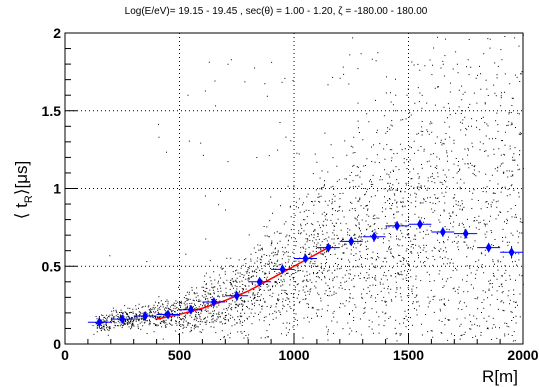 This screenshot has width=539, height=387. Describe the element at coordinates (23, 190) in the screenshot. I see `y-axis-label: ⟨ tR⟩[μs]` at that location.